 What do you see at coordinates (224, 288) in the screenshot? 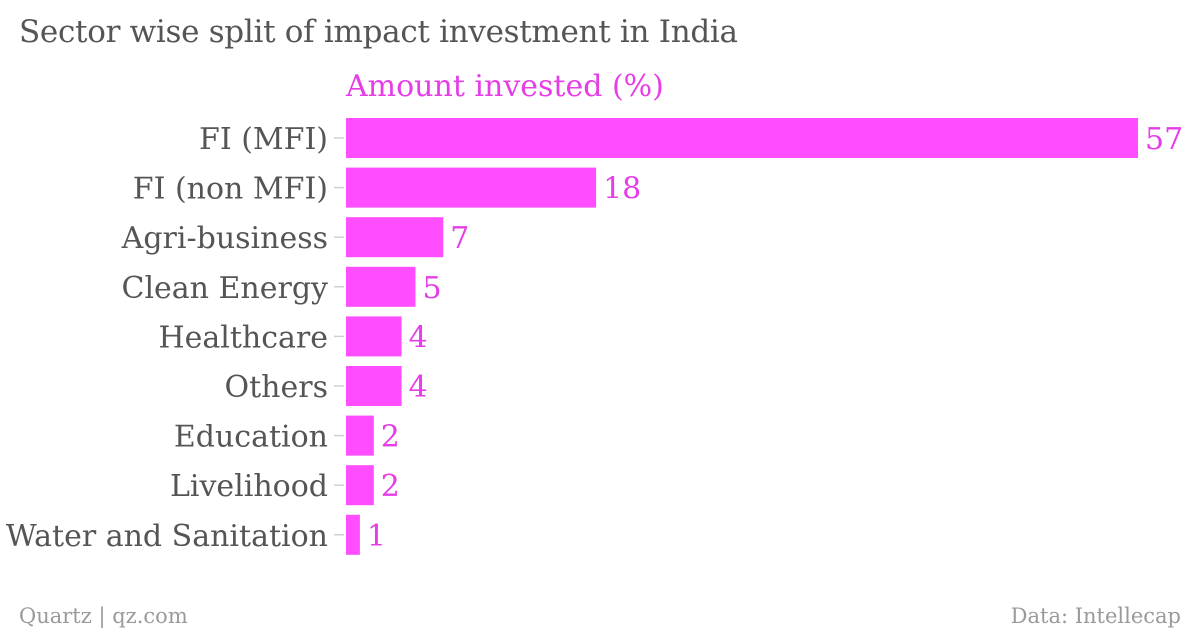
I see `category-label: Clean Energy` at bounding box center [224, 288].